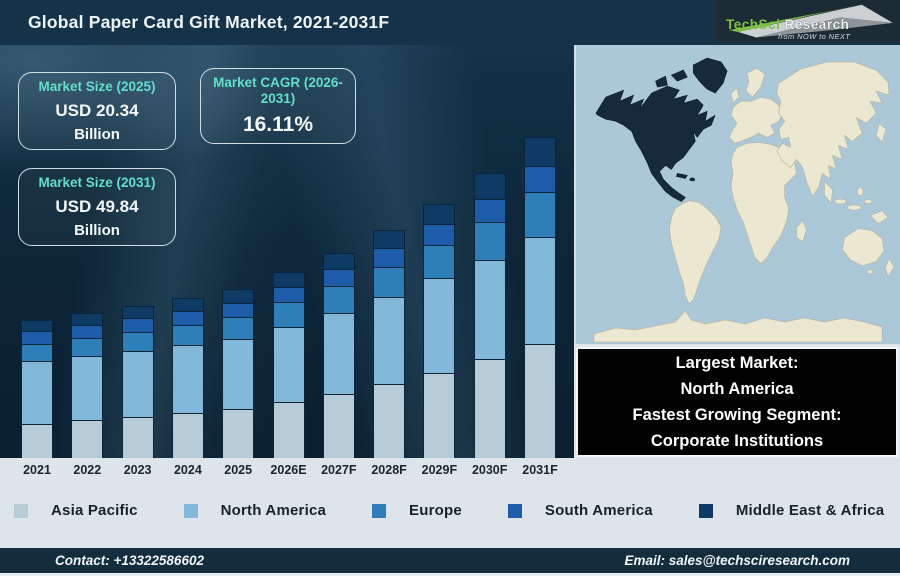 The height and width of the screenshot is (576, 900). I want to click on stat-label: Market CAGR (2026-2031), so click(278, 90).